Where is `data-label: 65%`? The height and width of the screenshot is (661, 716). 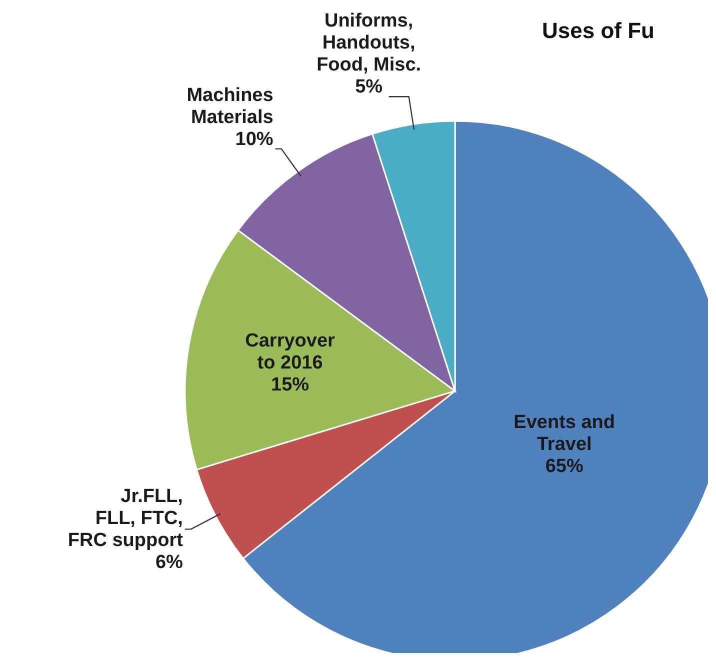 data-label: 65% is located at coordinates (564, 466).